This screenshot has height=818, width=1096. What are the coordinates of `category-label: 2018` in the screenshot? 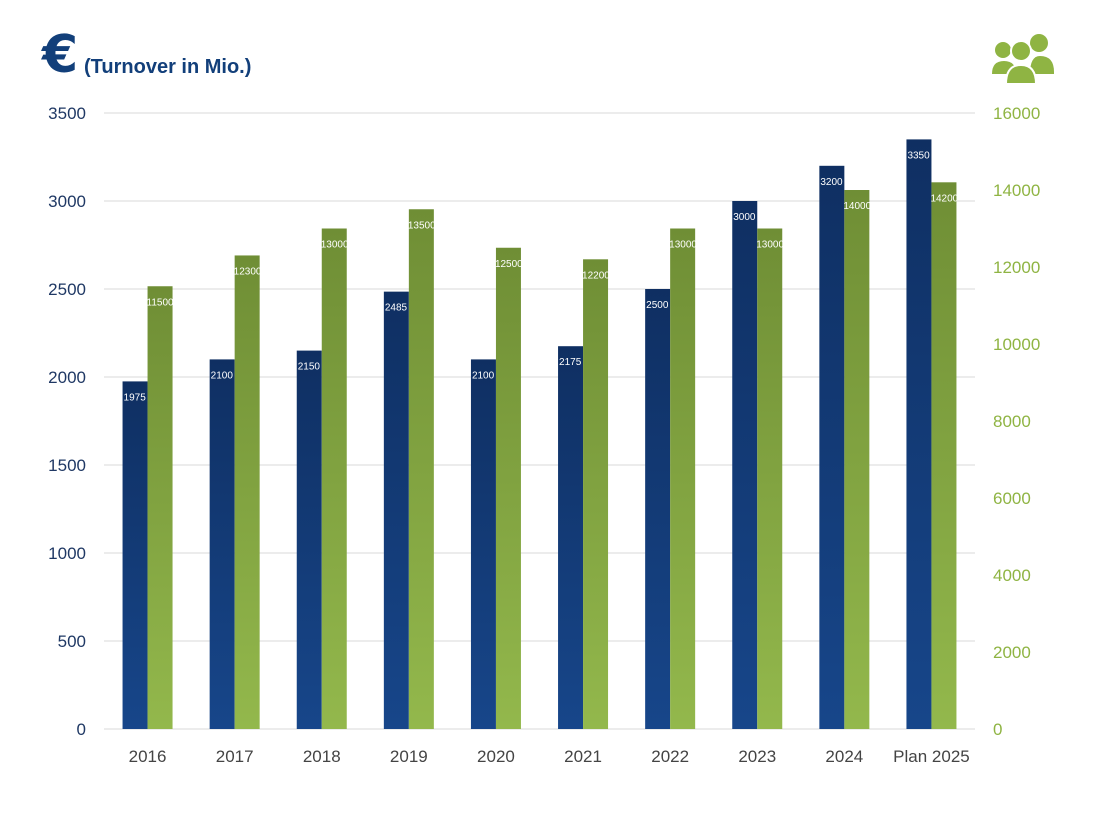 It's located at (322, 756).